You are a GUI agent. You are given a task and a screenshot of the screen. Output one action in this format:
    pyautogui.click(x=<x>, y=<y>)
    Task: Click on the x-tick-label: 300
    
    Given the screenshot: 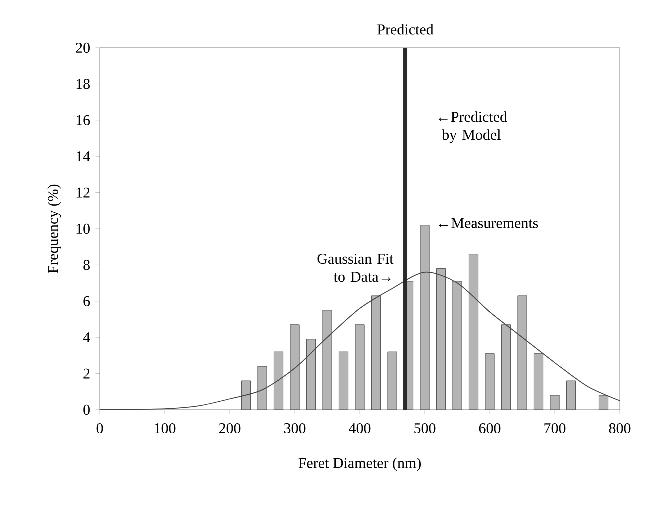 What is the action you would take?
    pyautogui.click(x=295, y=428)
    